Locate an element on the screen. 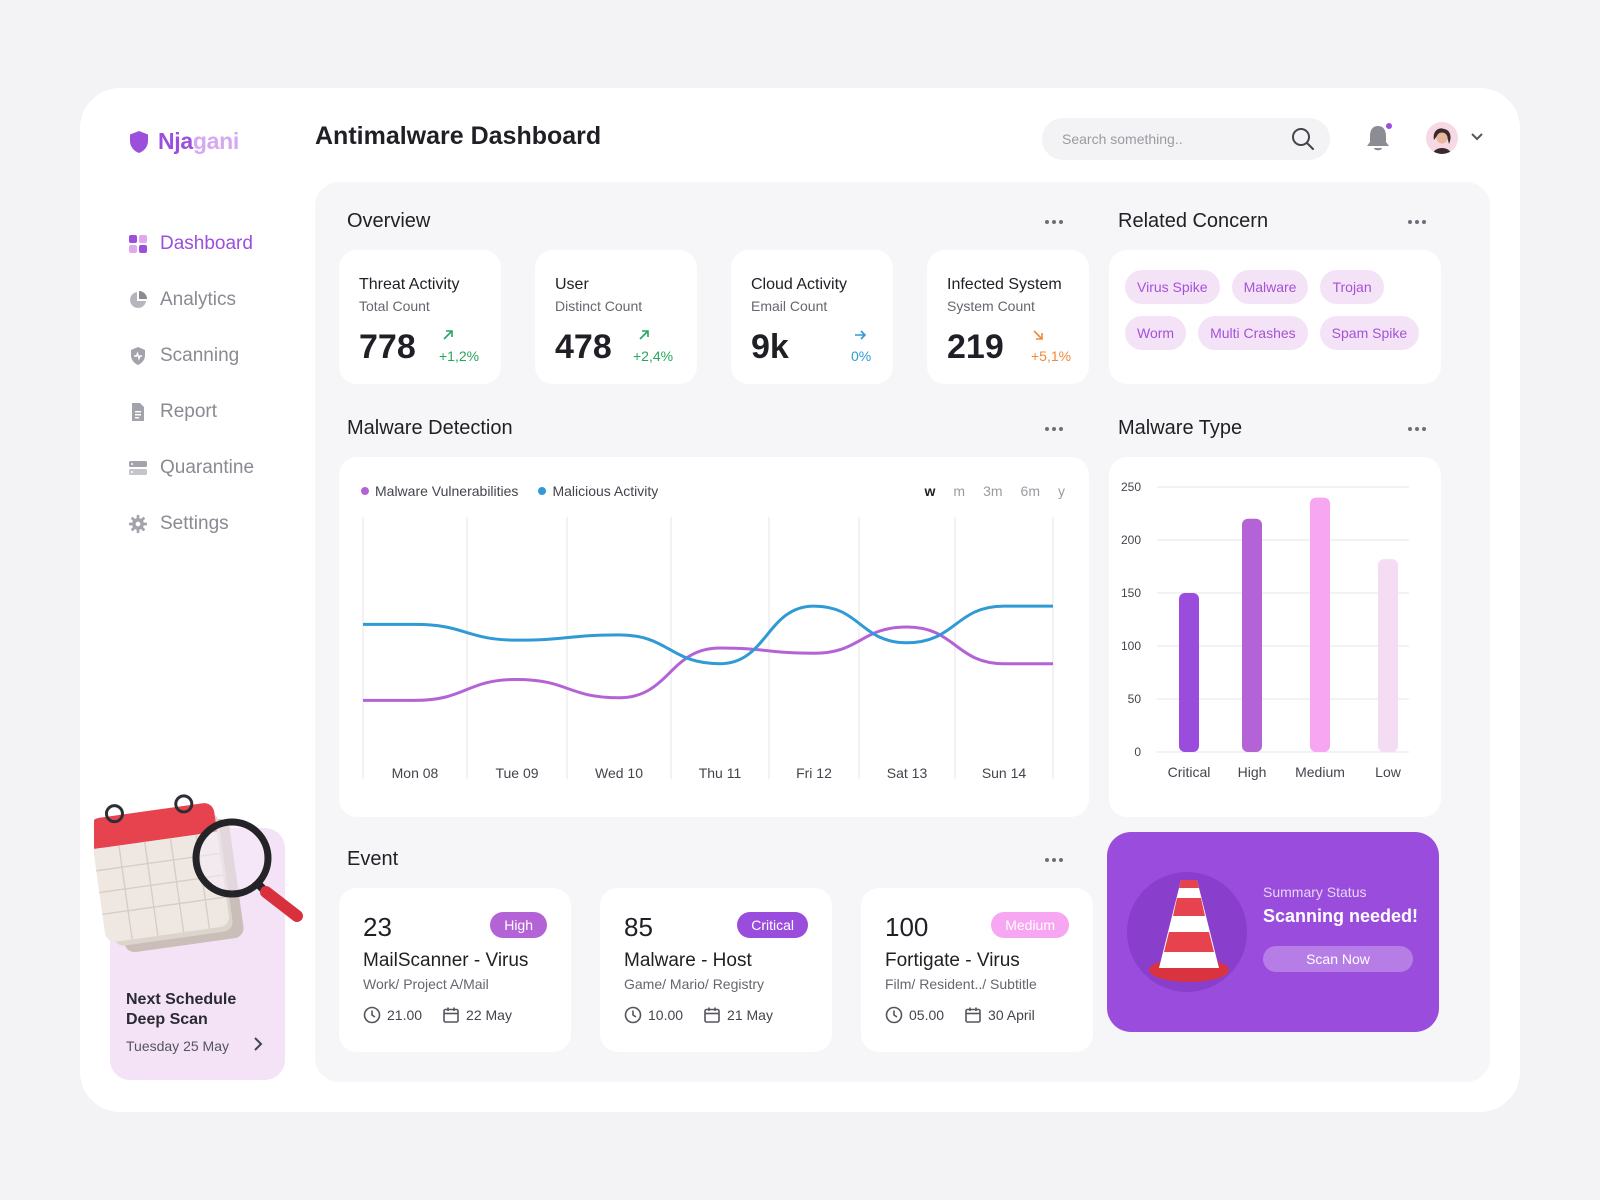  stat-delta: +5,1% is located at coordinates (1051, 356).